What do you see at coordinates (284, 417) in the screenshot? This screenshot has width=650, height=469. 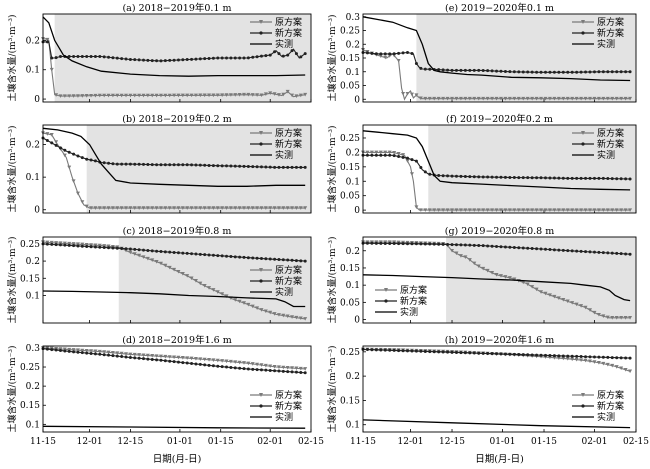 I see `legend-label-observed: 实测` at bounding box center [284, 417].